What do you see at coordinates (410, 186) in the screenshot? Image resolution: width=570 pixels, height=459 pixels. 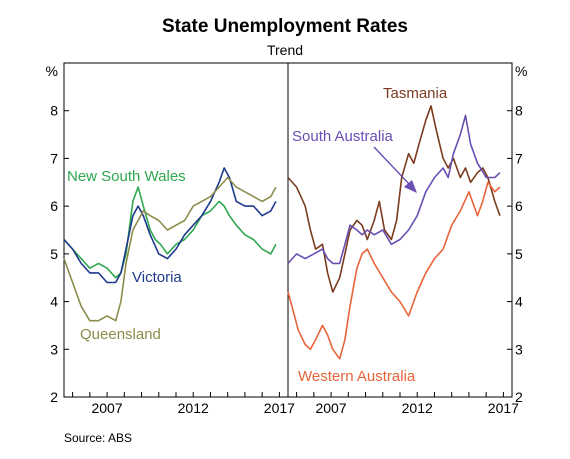 I see `south-australia-arrowhead` at bounding box center [410, 186].